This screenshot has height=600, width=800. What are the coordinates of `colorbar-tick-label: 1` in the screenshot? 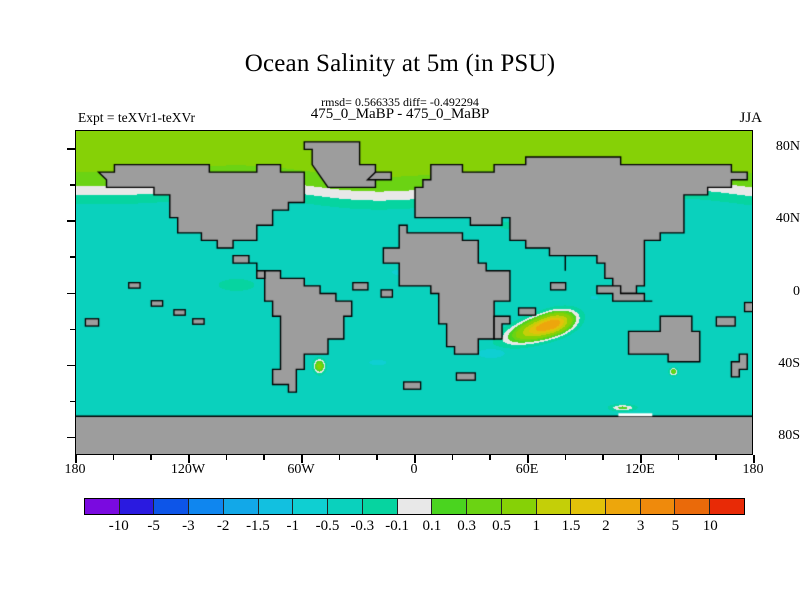 It's located at (536, 526).